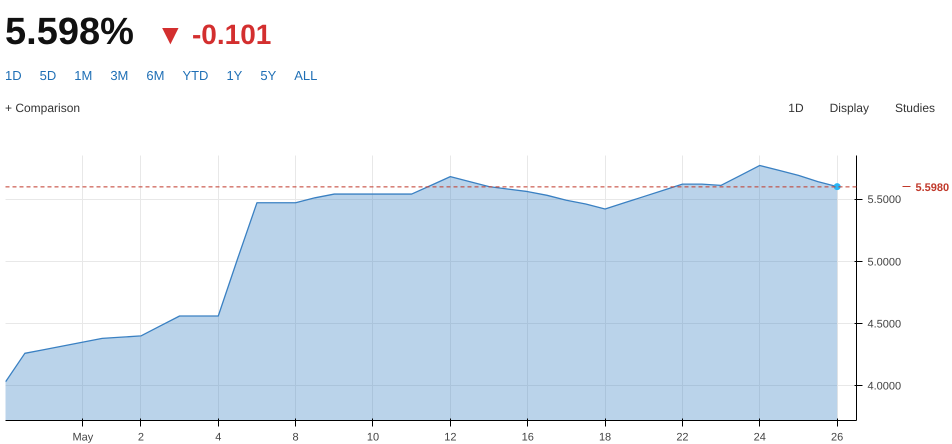 The height and width of the screenshot is (444, 952). I want to click on chart-subtitle: ▼ -0.101, so click(214, 34).